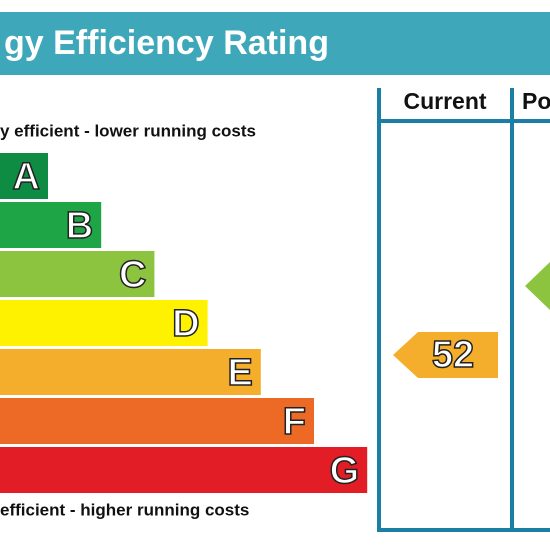 The height and width of the screenshot is (555, 550). I want to click on band-letter: E, so click(239, 373).